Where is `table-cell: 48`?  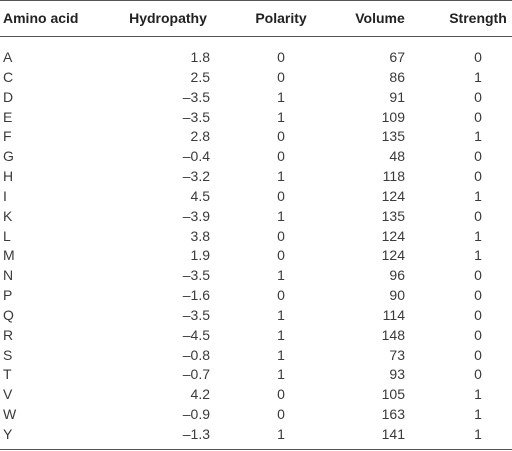 table-cell: 48 is located at coordinates (397, 156).